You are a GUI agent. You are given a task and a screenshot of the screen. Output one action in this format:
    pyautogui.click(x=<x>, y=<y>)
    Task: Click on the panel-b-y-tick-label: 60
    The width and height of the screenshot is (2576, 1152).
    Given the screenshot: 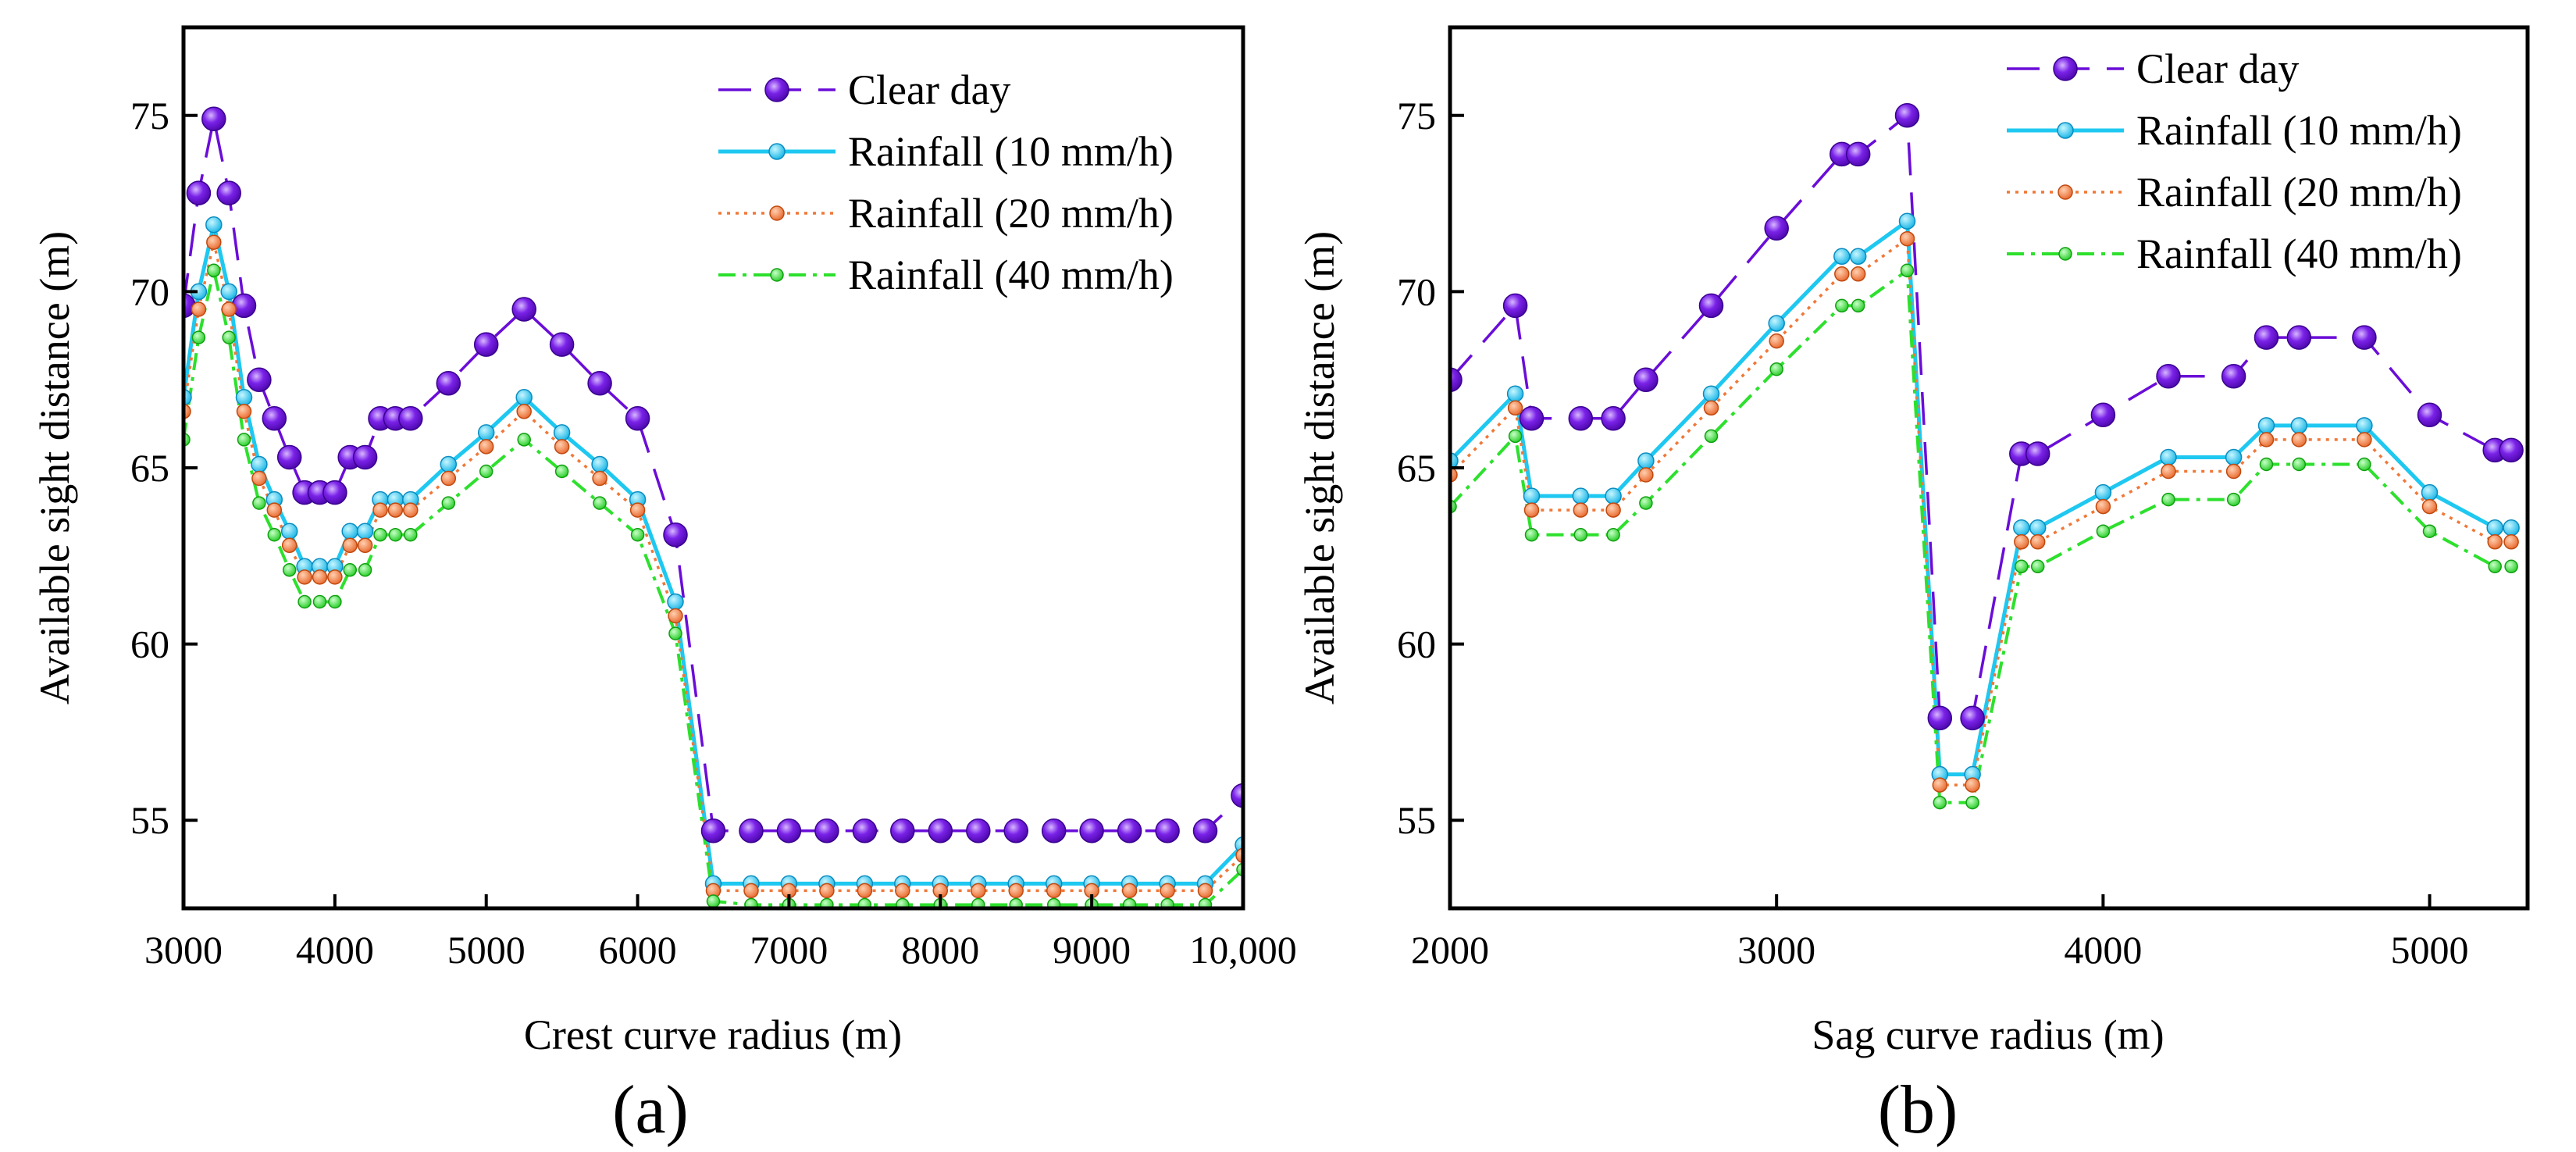 What is the action you would take?
    pyautogui.click(x=1416, y=644)
    